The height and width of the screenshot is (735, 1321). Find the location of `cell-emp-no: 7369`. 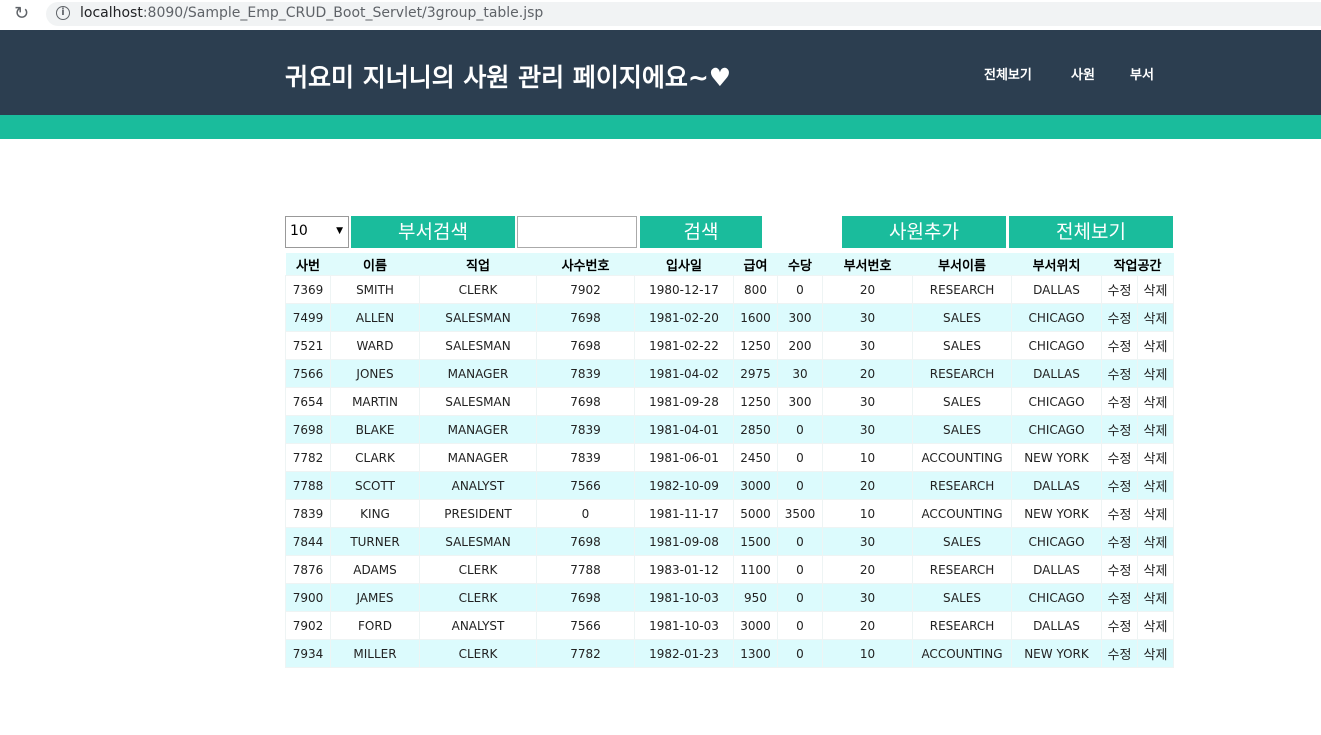

cell-emp-no: 7369 is located at coordinates (308, 289).